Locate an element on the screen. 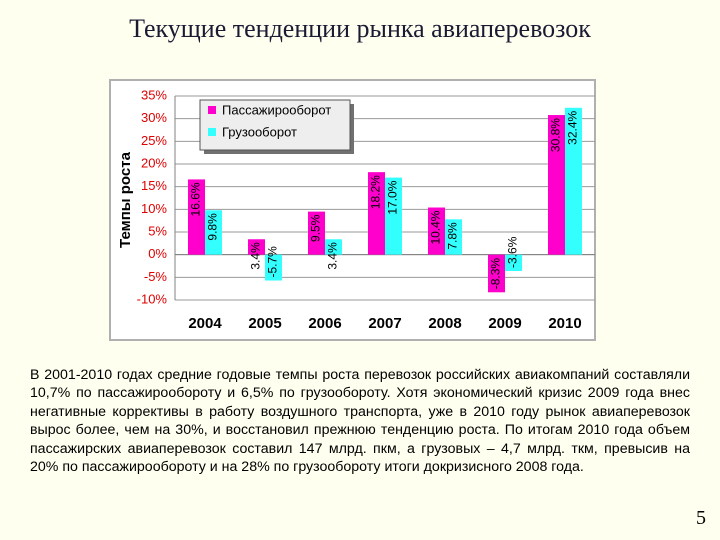  value-label: 32.4% is located at coordinates (573, 127).